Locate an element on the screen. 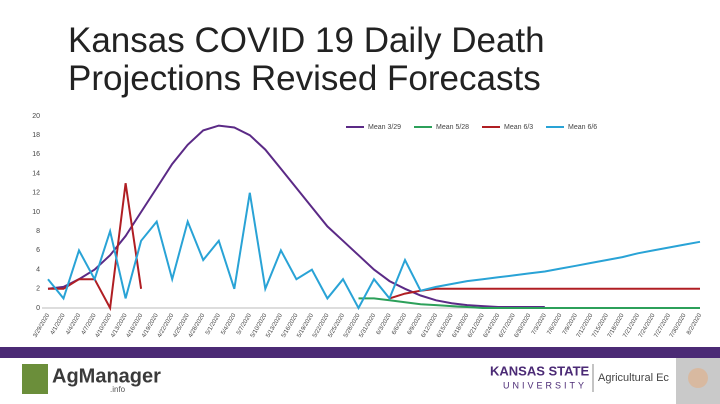 This screenshot has height=404, width=720. x-tick-label: 4/4/2020 is located at coordinates (73, 324).